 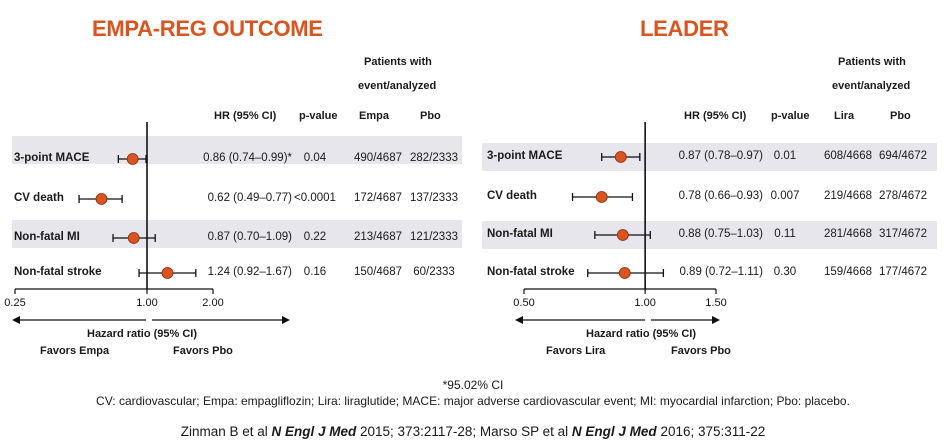 I want to click on left-row-group-a: 213/4687, so click(x=378, y=237).